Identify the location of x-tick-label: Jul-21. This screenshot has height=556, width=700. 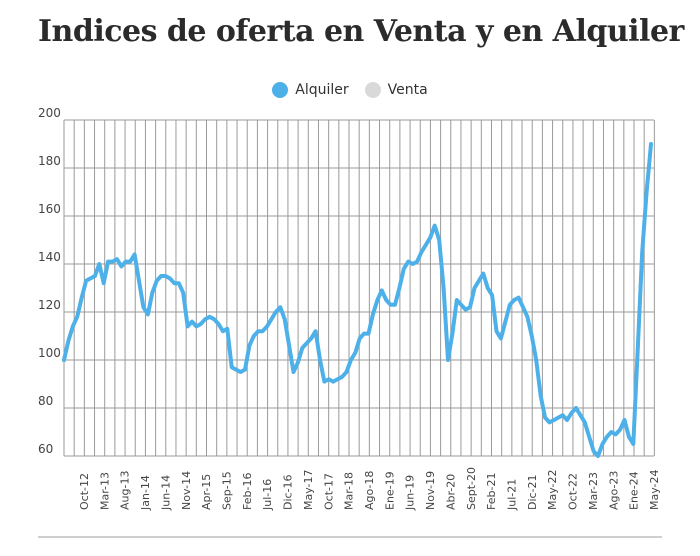
(512, 495).